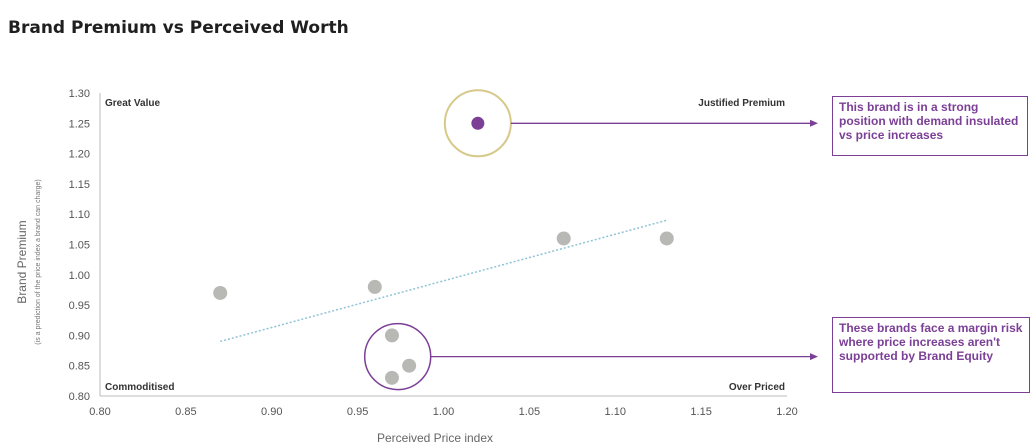 The image size is (1035, 448). I want to click on x-tick-label: 1.05, so click(529, 412).